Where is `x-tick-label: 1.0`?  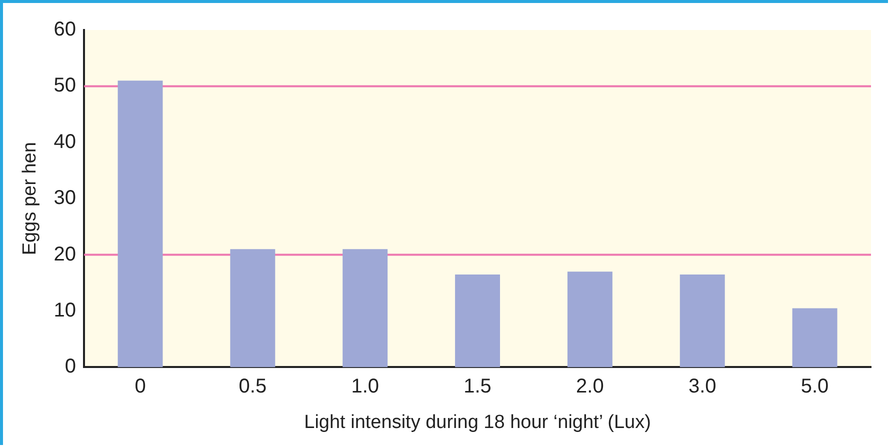 x-tick-label: 1.0 is located at coordinates (365, 387).